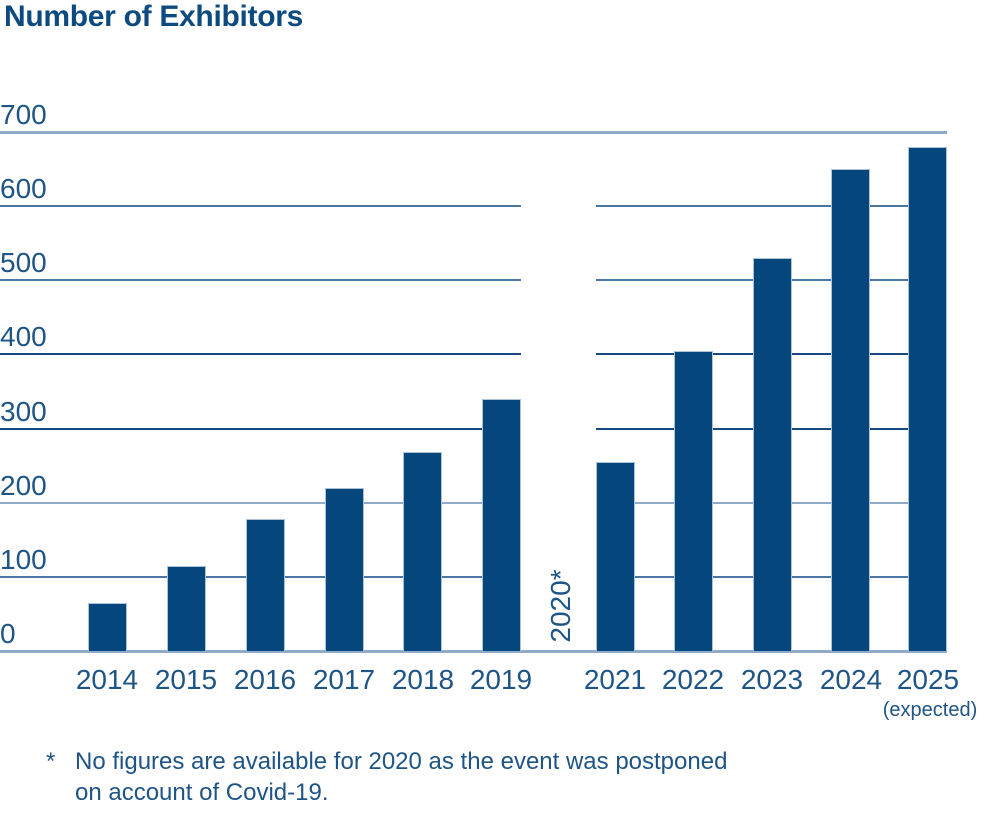 The width and height of the screenshot is (988, 815). What do you see at coordinates (265, 585) in the screenshot?
I see `bar-2016` at bounding box center [265, 585].